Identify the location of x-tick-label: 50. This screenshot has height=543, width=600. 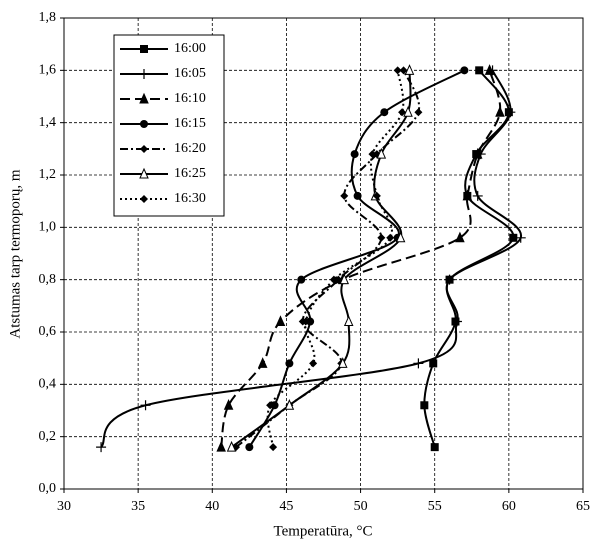
(361, 506).